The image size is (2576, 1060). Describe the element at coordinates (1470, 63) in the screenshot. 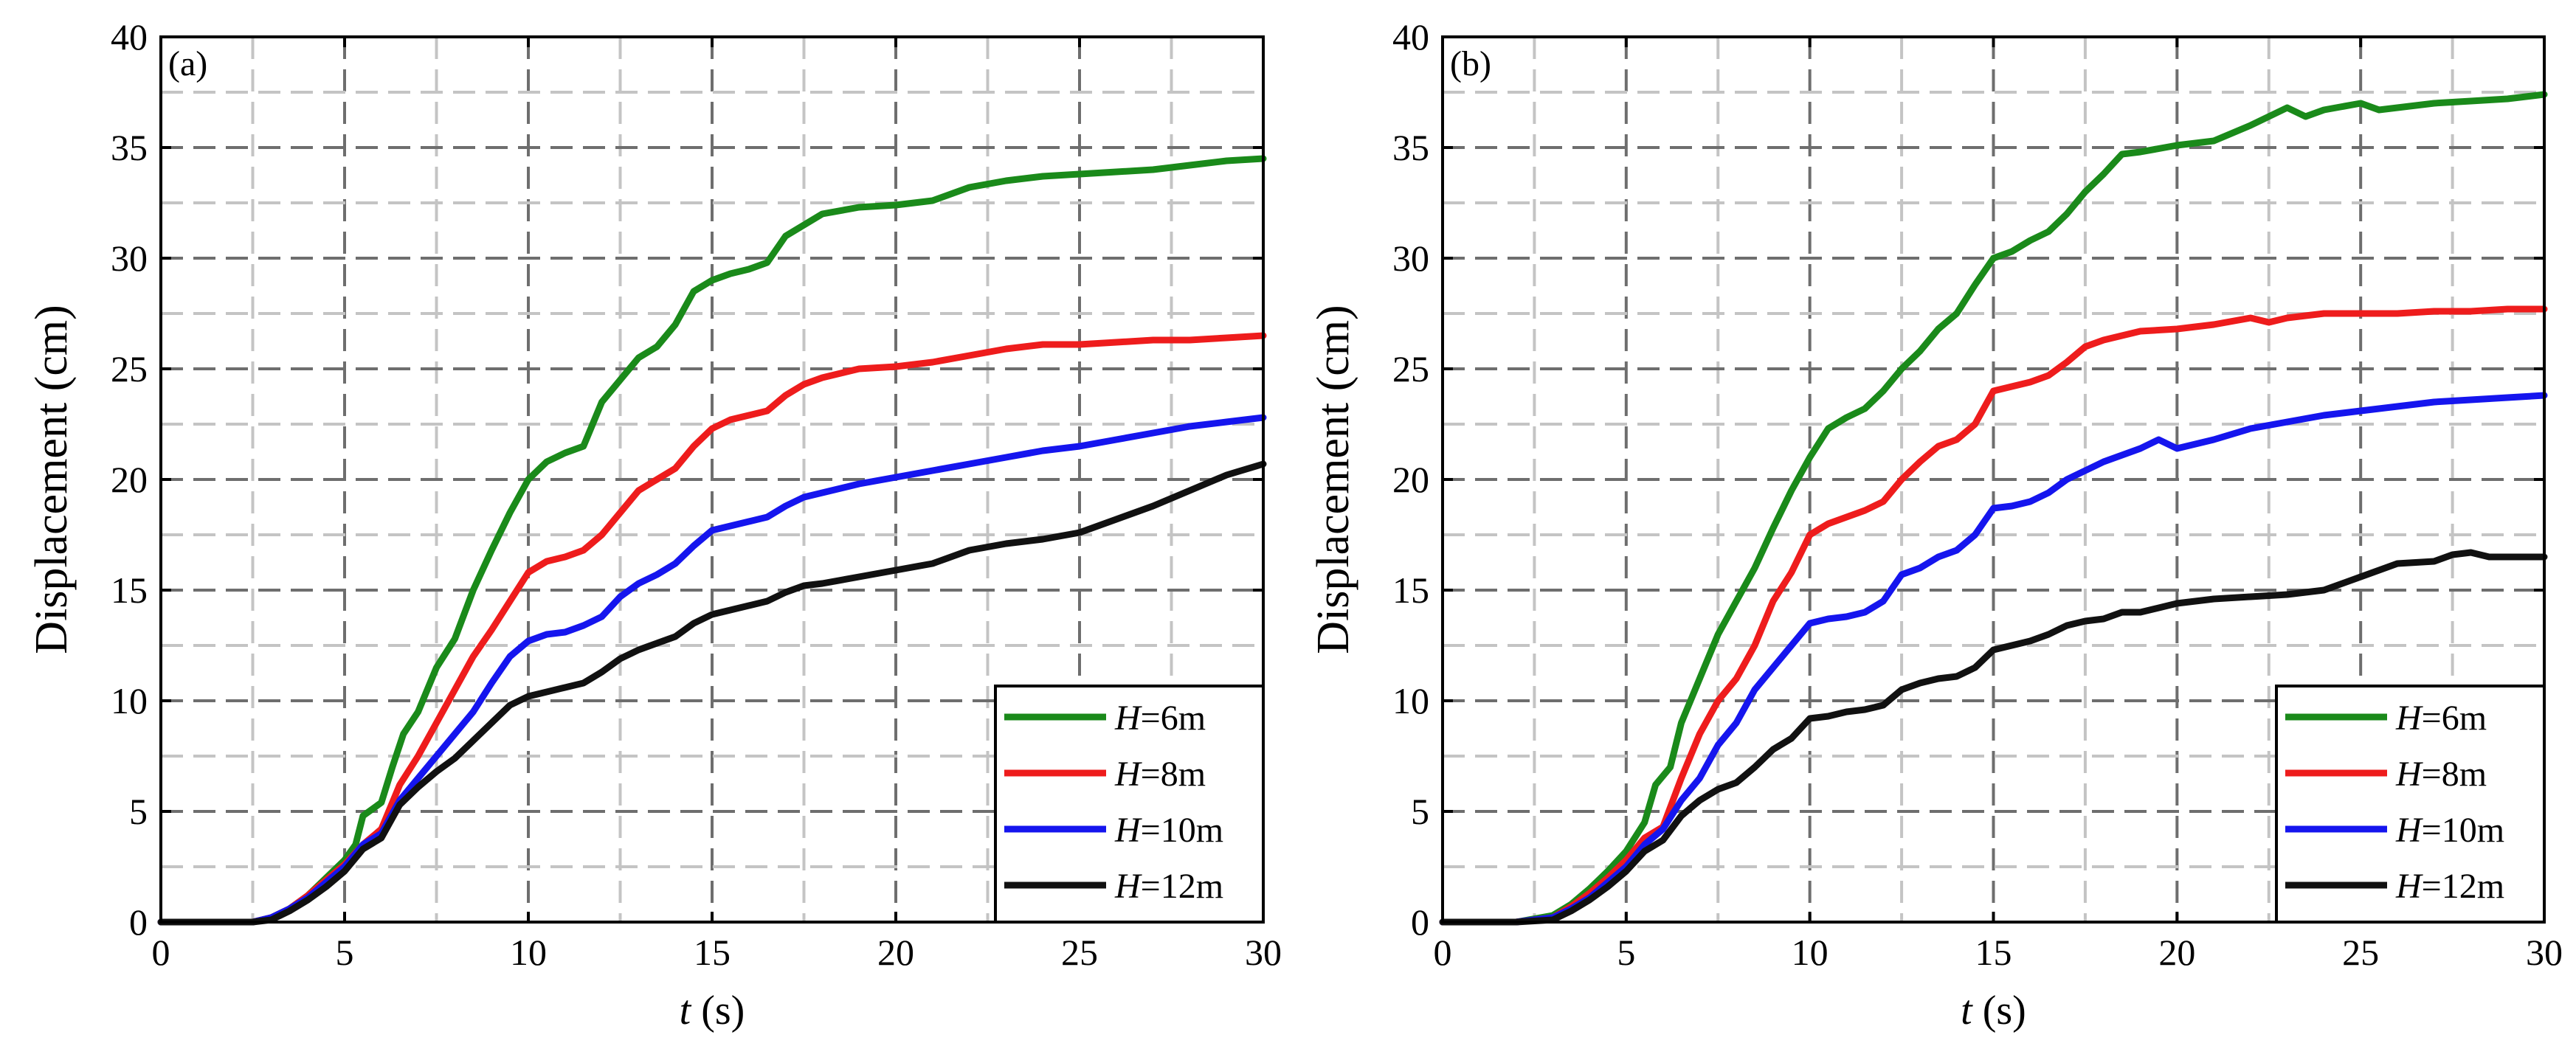

I see `panel-label: (b)` at that location.